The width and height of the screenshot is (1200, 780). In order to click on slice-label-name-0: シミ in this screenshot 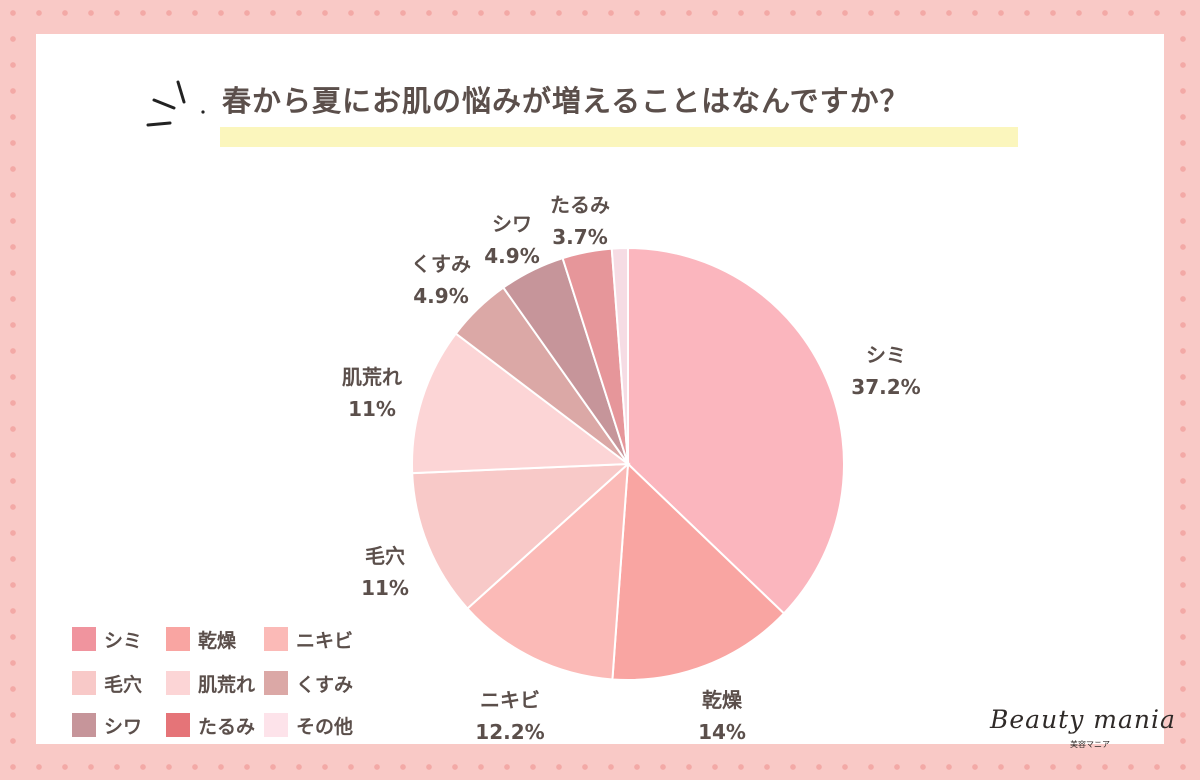, I will do `click(886, 355)`.